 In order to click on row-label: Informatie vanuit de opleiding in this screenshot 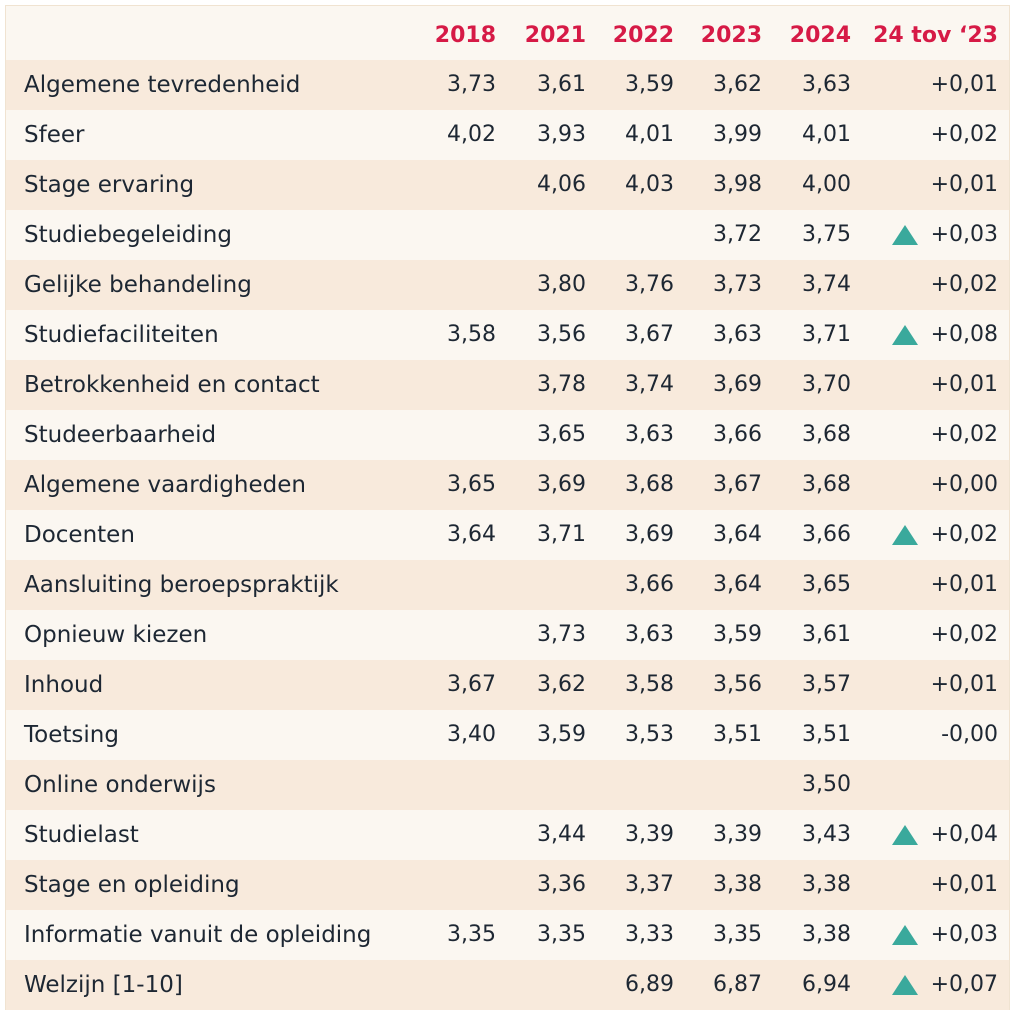, I will do `click(198, 935)`.